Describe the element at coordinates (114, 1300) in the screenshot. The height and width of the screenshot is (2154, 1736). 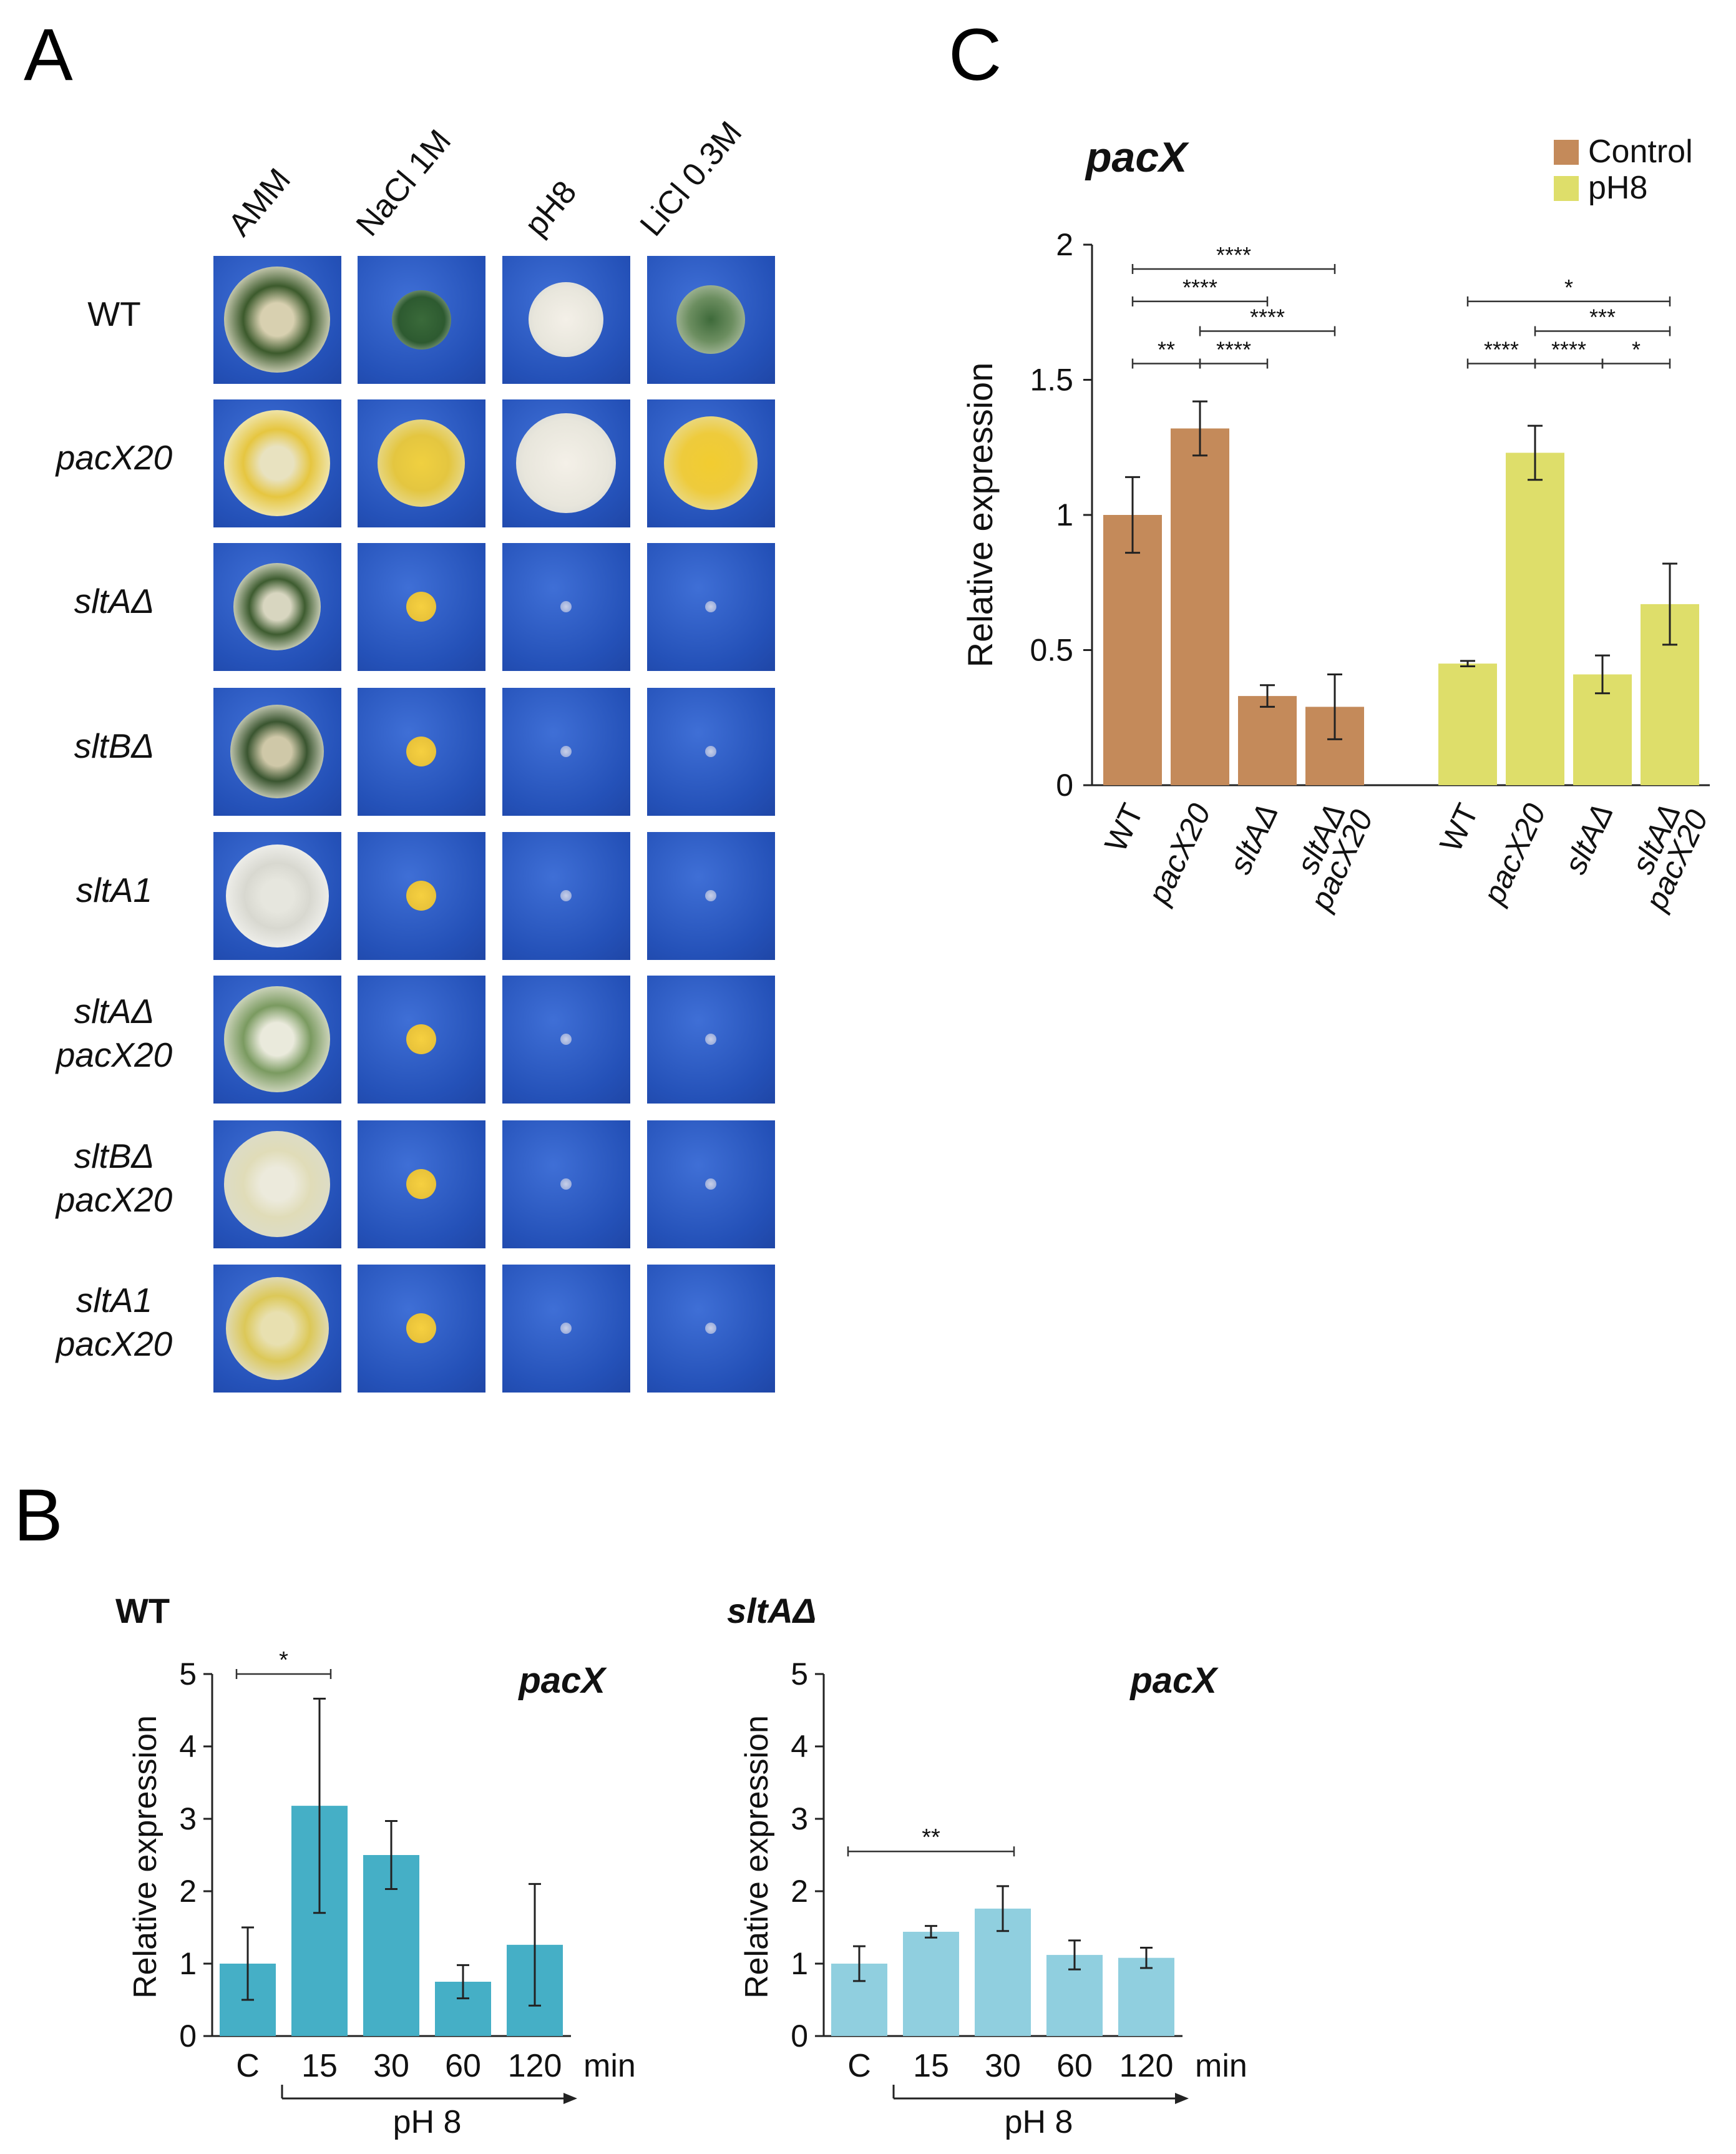
I see `row-label-line: sltA1` at that location.